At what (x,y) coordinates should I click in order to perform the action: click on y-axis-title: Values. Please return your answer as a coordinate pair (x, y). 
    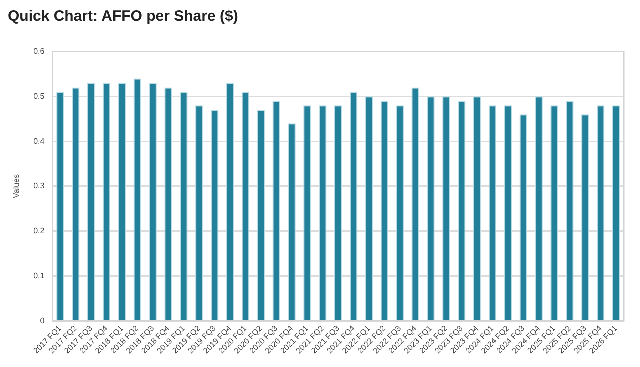
    Looking at the image, I should click on (17, 186).